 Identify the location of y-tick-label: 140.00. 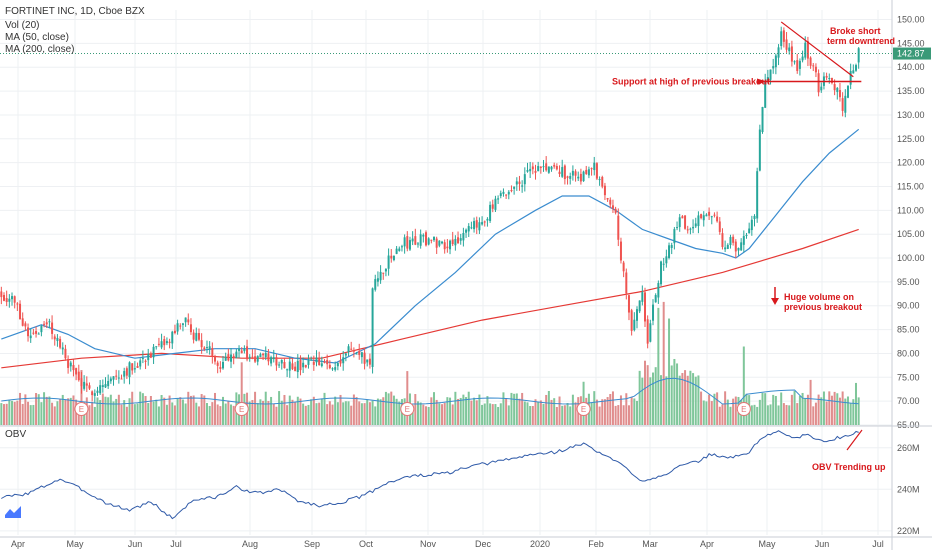
(911, 67).